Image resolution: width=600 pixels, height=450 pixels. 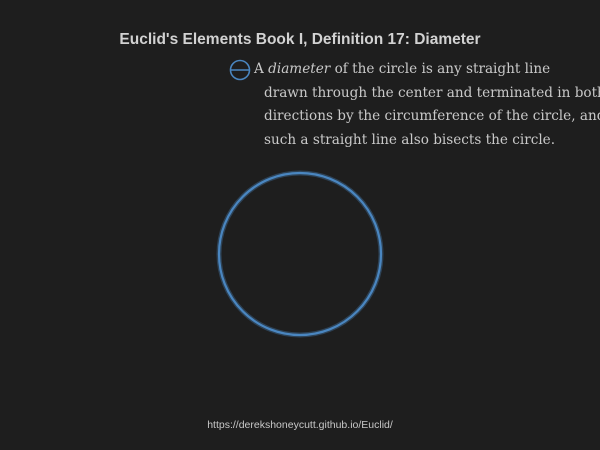 I want to click on circle-diagram, so click(x=300, y=254).